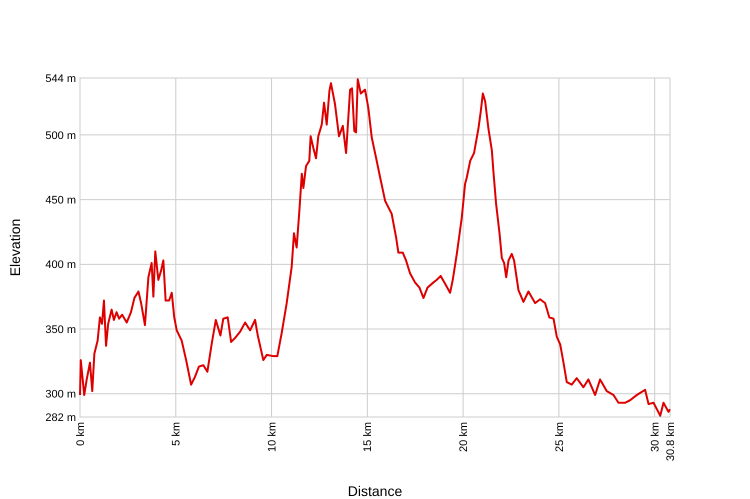 This screenshot has height=499, width=750. I want to click on y-tick-label: 500 m, so click(60, 136).